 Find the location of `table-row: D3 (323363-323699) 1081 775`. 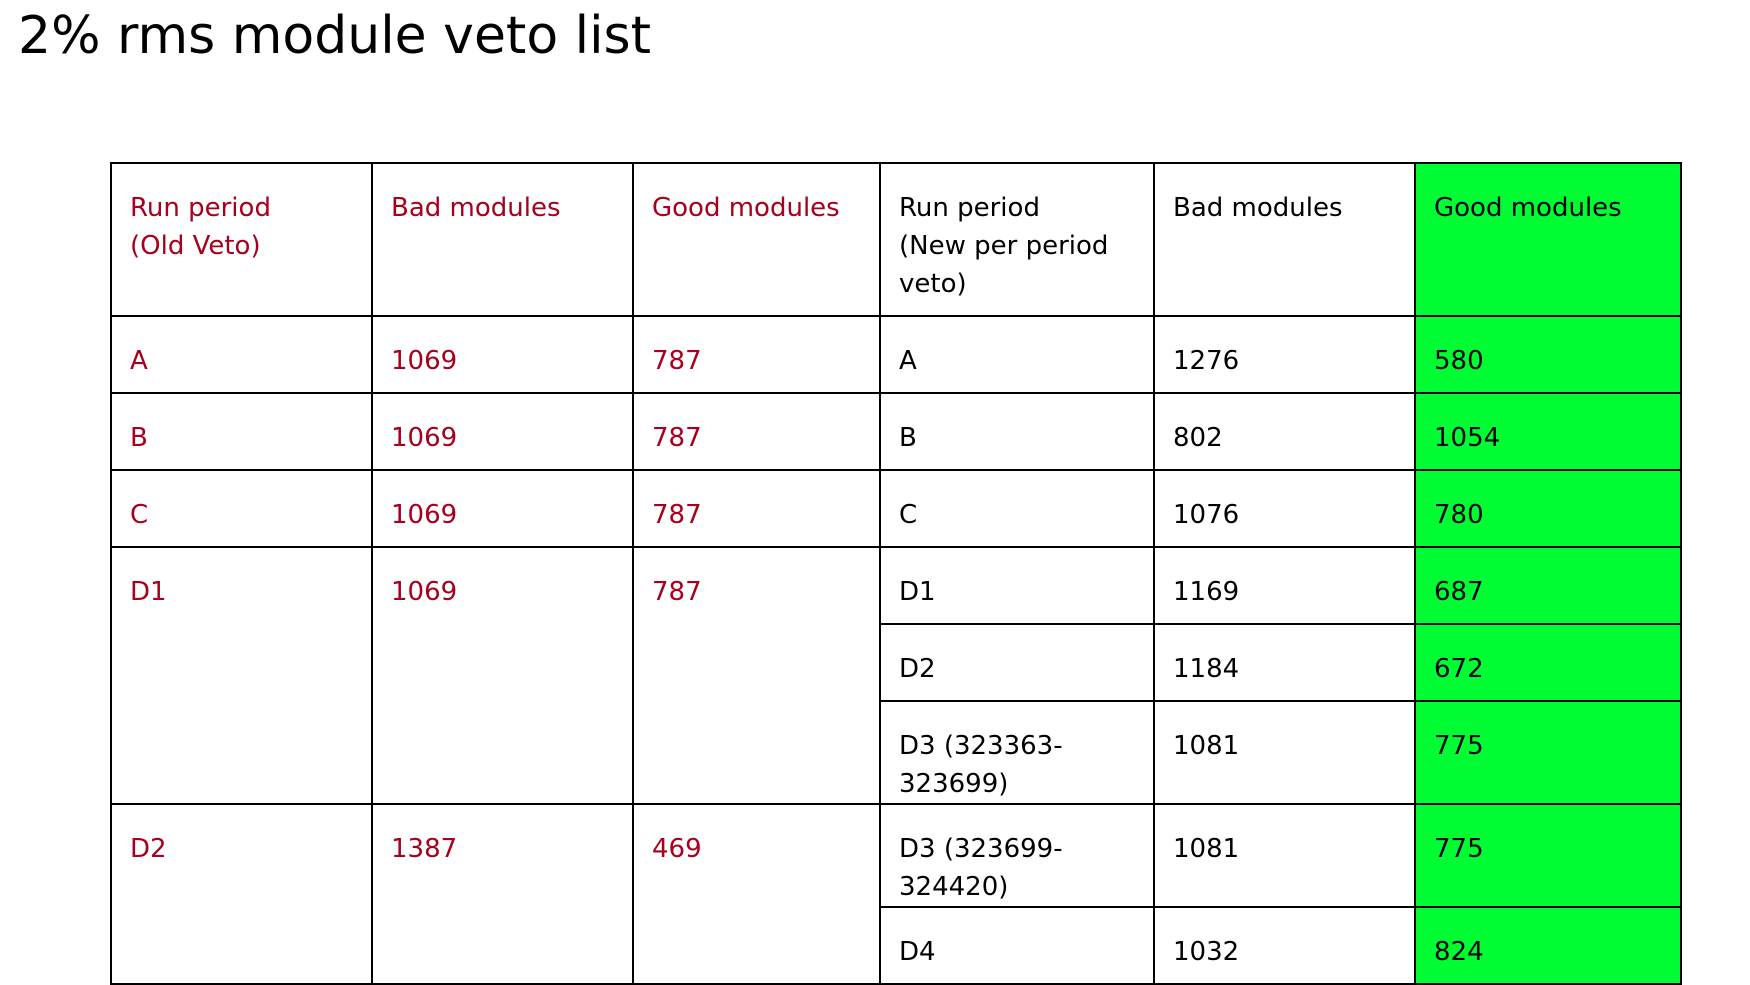

table-row: D3 (323363-323699) 1081 775 is located at coordinates (896, 752).